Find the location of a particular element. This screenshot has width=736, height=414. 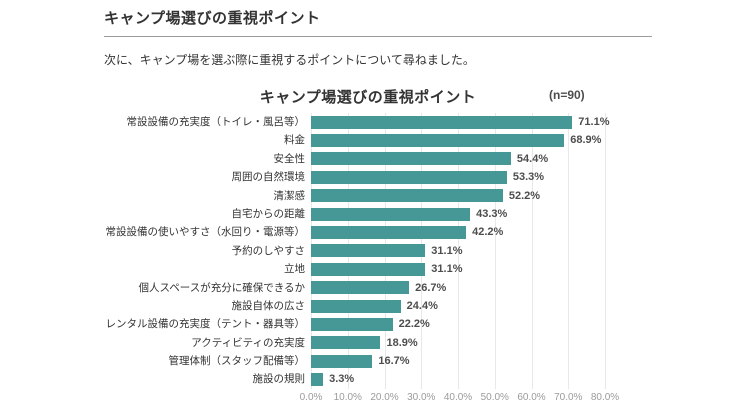

bar-value-label: 71.1% is located at coordinates (594, 122).